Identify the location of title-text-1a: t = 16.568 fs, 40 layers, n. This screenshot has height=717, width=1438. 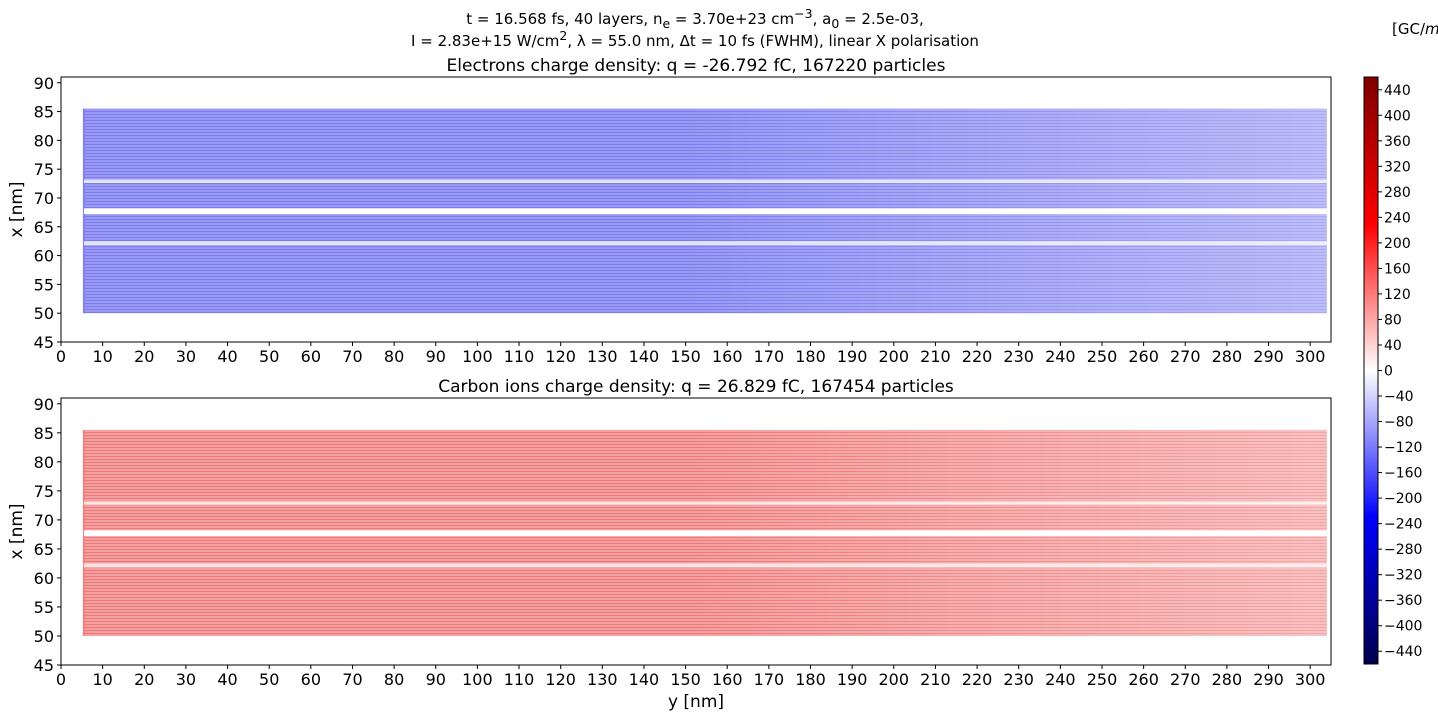
(564, 19).